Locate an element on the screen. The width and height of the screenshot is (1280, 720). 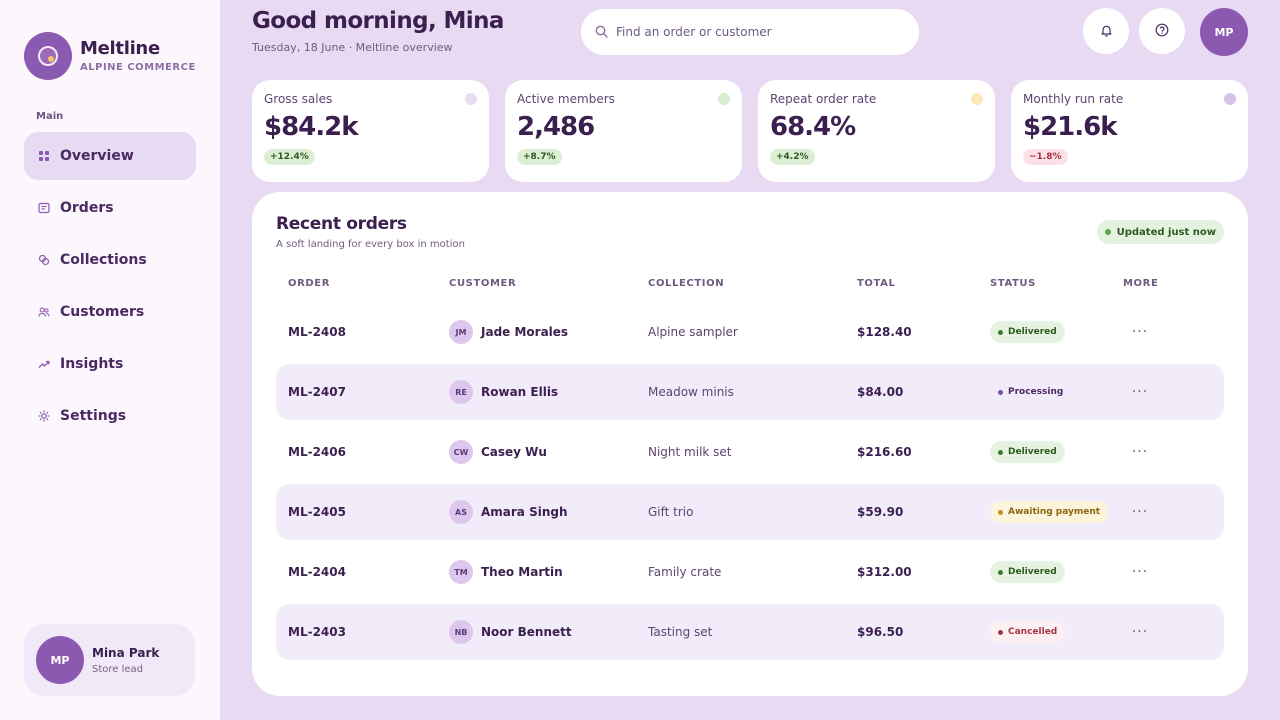
help-icon is located at coordinates (1162, 31).